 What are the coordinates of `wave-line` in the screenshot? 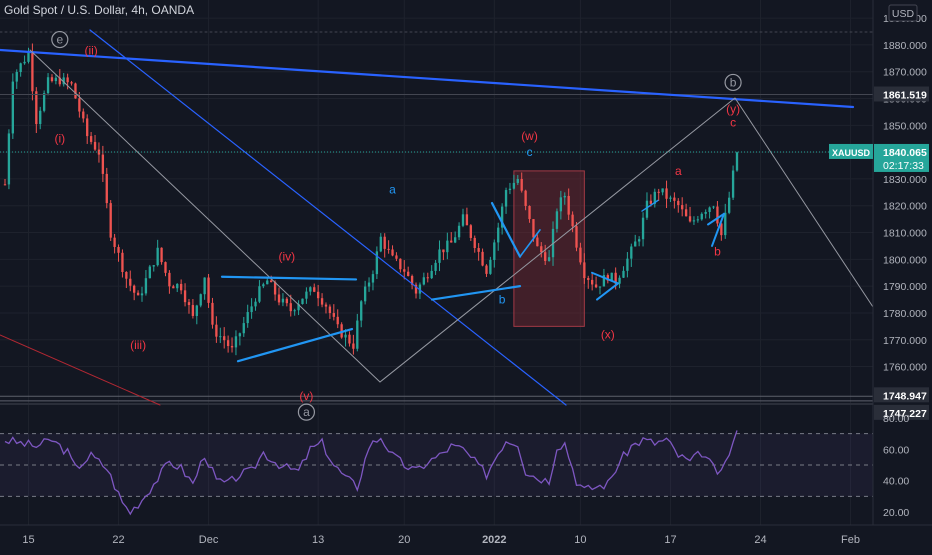 It's located at (805, 204).